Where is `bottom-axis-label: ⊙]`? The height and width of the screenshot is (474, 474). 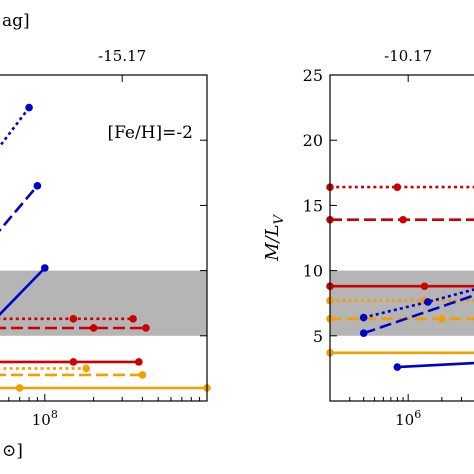
bottom-axis-label: ⊙] is located at coordinates (12, 451).